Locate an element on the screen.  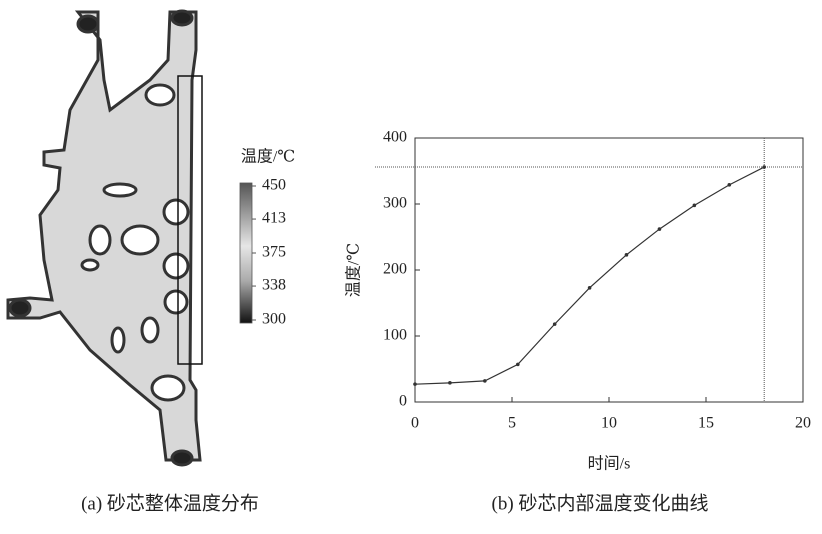
colorbar-tick-label: 338 is located at coordinates (274, 285).